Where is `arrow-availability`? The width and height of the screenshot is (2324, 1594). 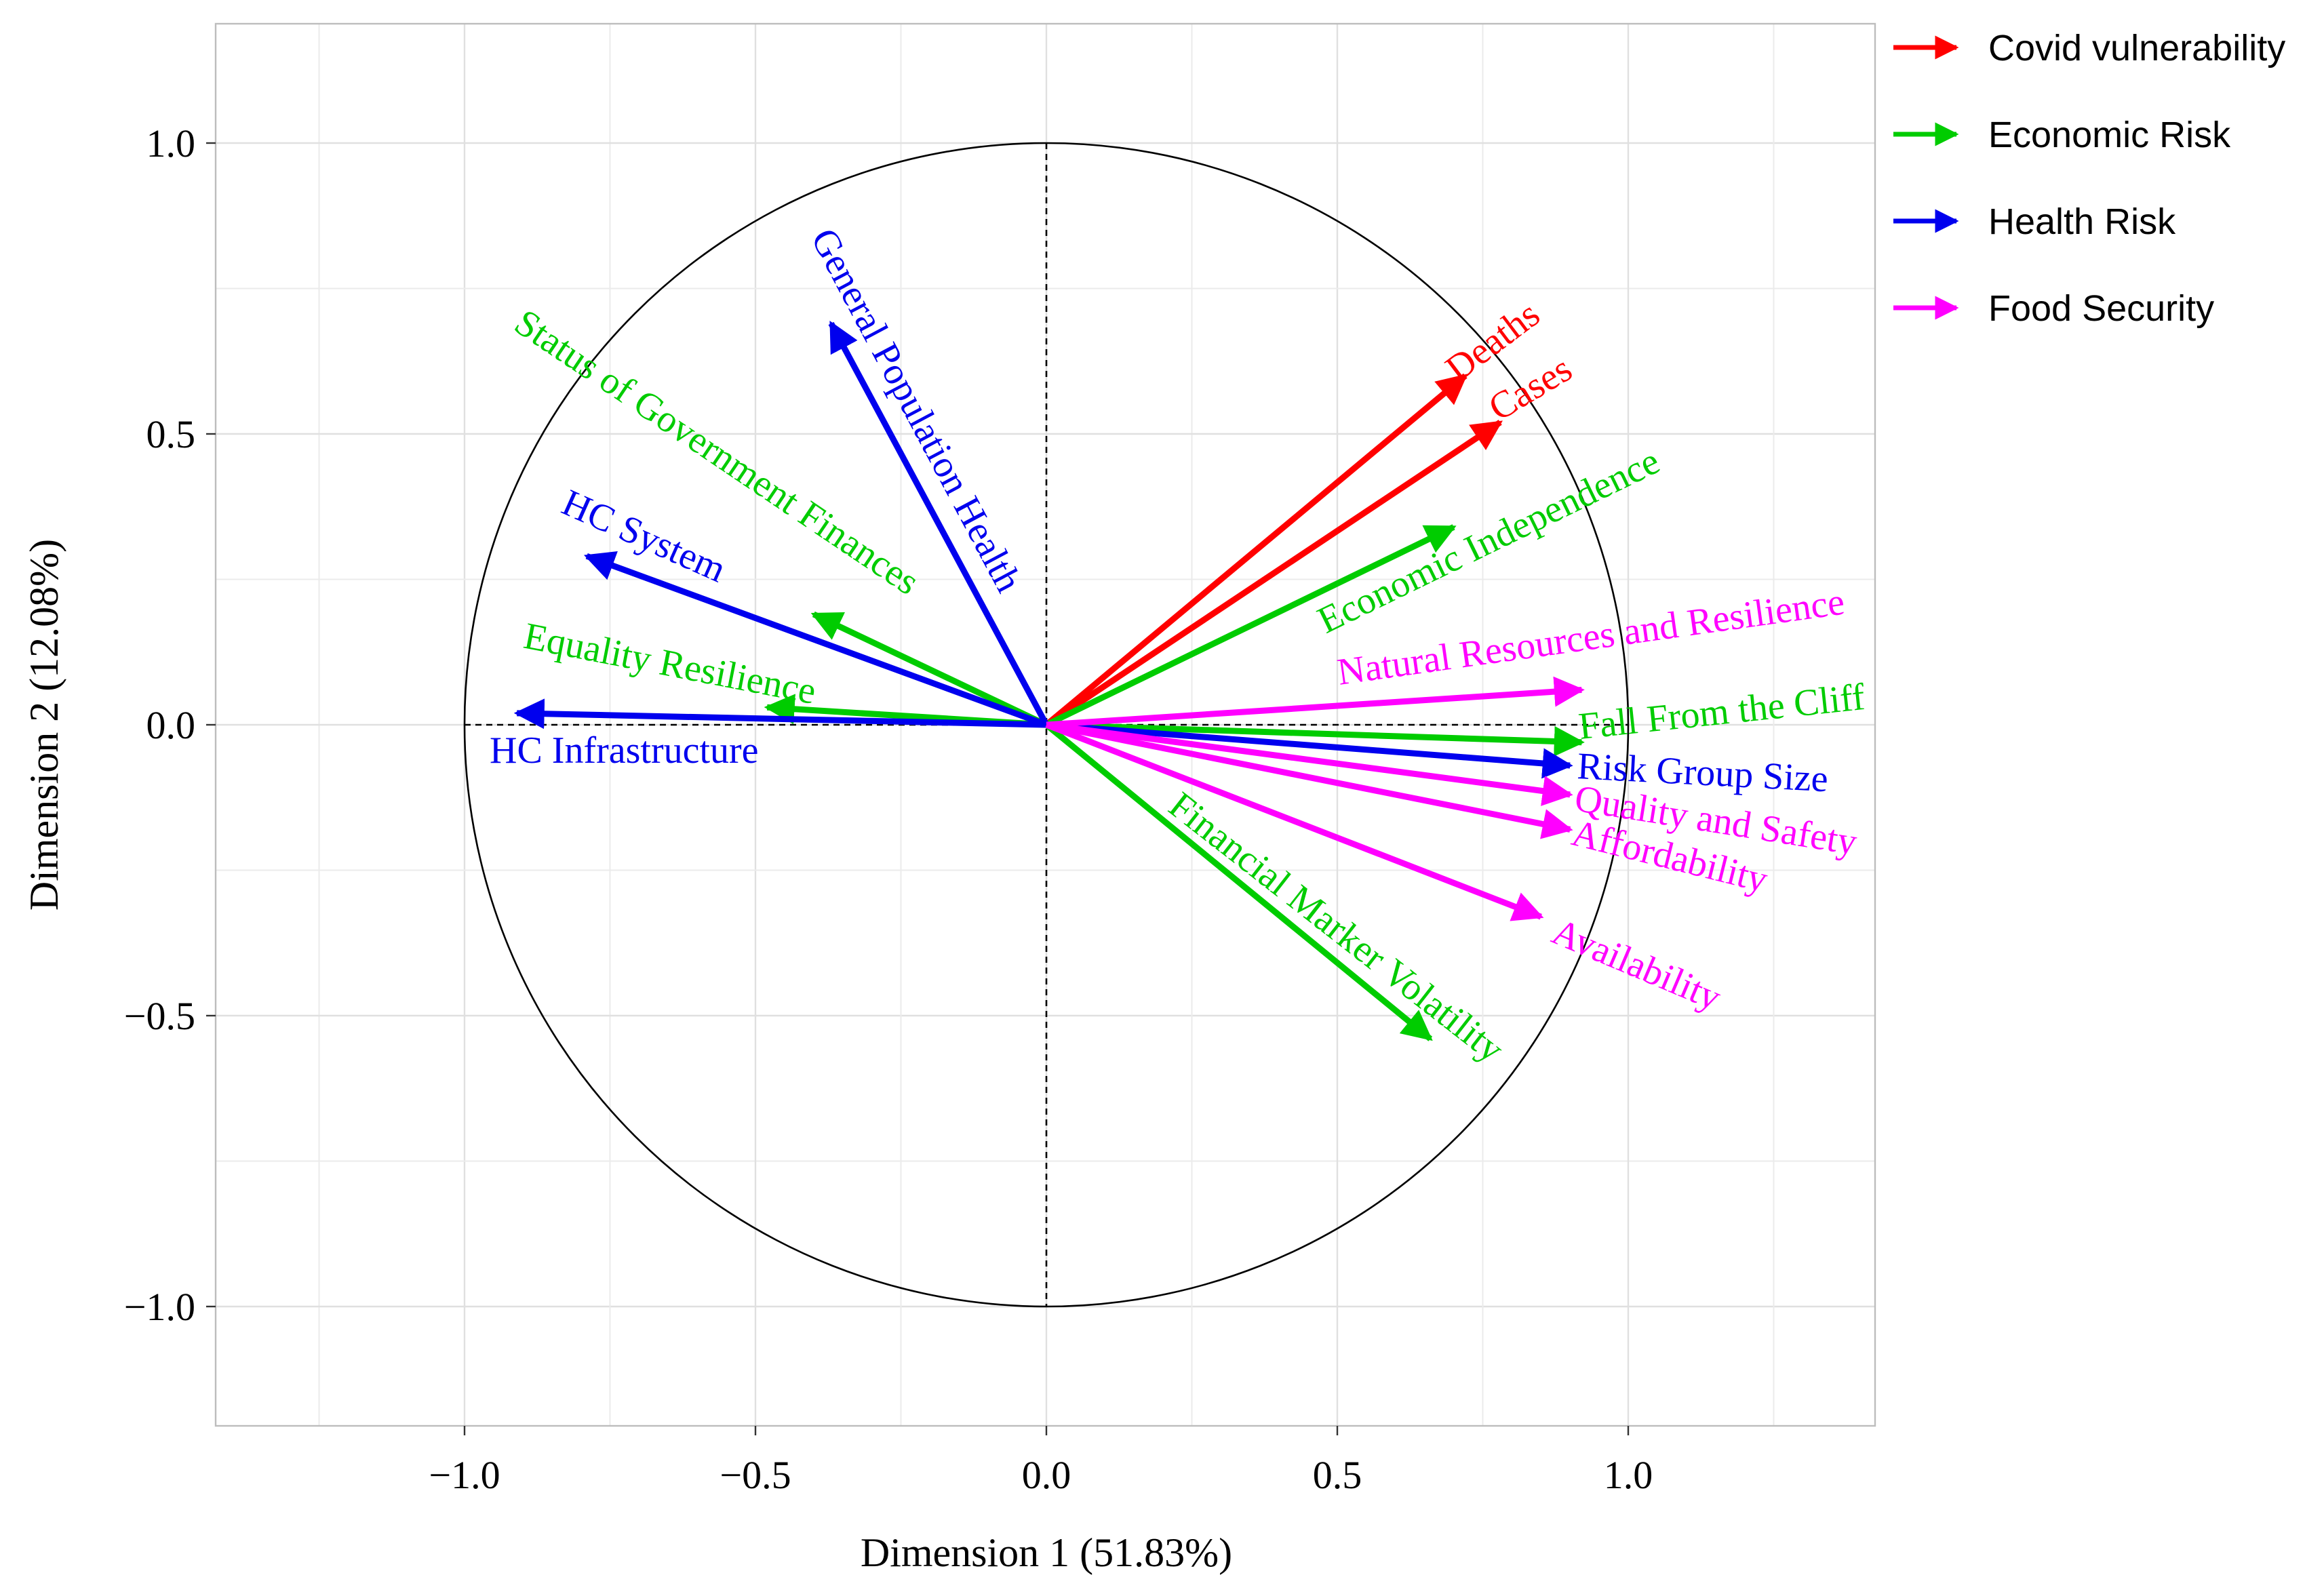
arrow-availability is located at coordinates (1294, 821).